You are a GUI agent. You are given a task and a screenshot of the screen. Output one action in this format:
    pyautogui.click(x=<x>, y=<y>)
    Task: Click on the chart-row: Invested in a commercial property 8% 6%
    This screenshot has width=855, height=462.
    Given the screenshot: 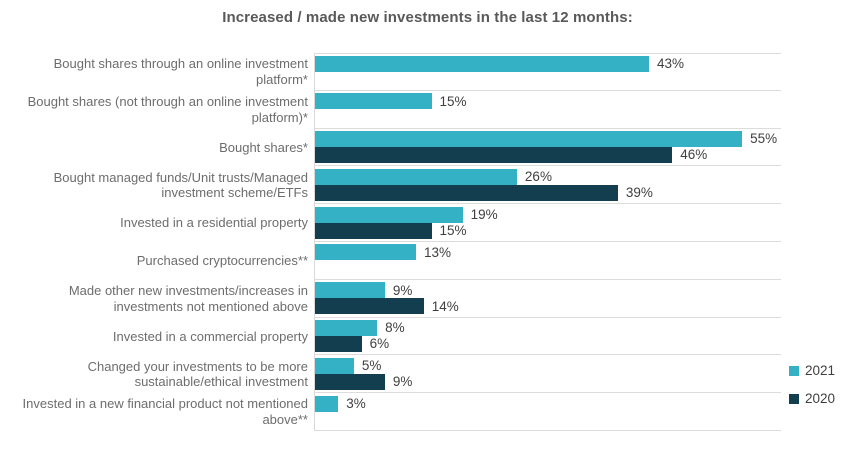 What is the action you would take?
    pyautogui.click(x=395, y=336)
    